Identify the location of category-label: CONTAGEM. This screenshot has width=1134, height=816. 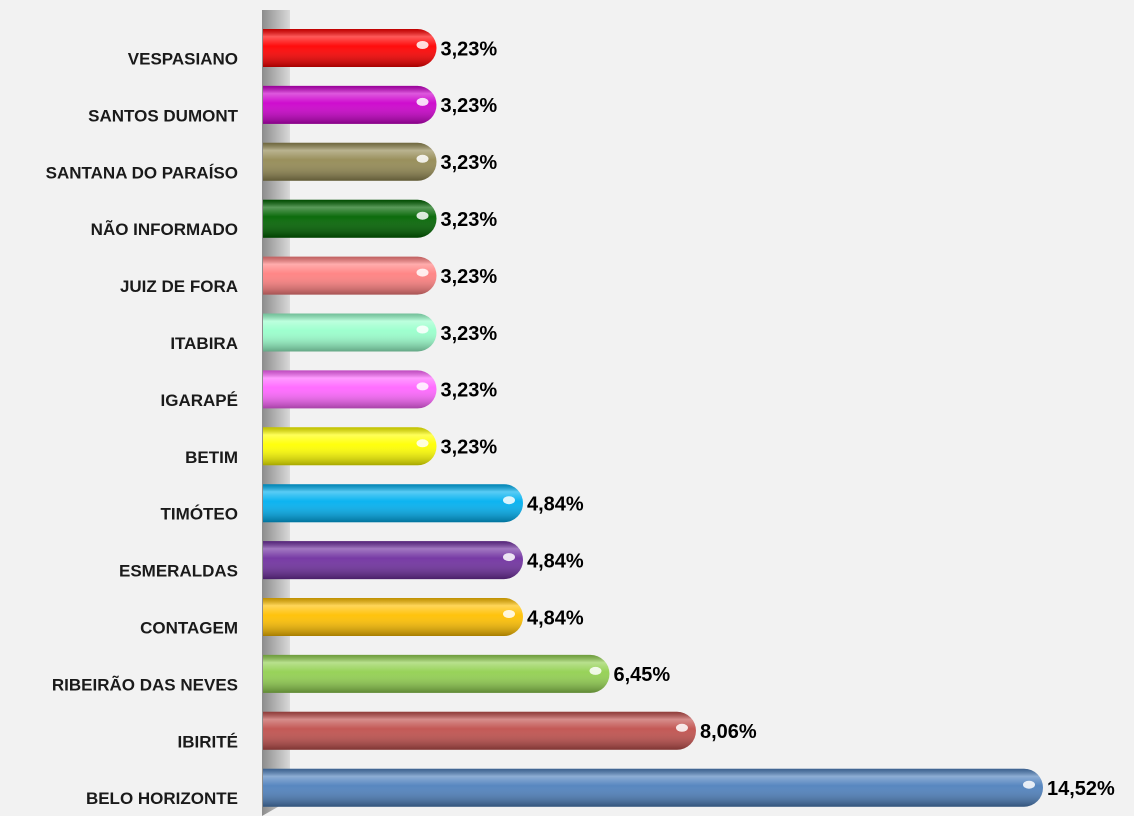
(189, 627).